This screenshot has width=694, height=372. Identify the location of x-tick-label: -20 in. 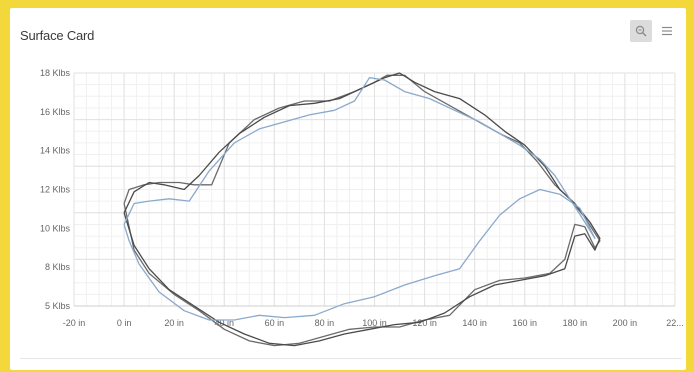
(74, 323).